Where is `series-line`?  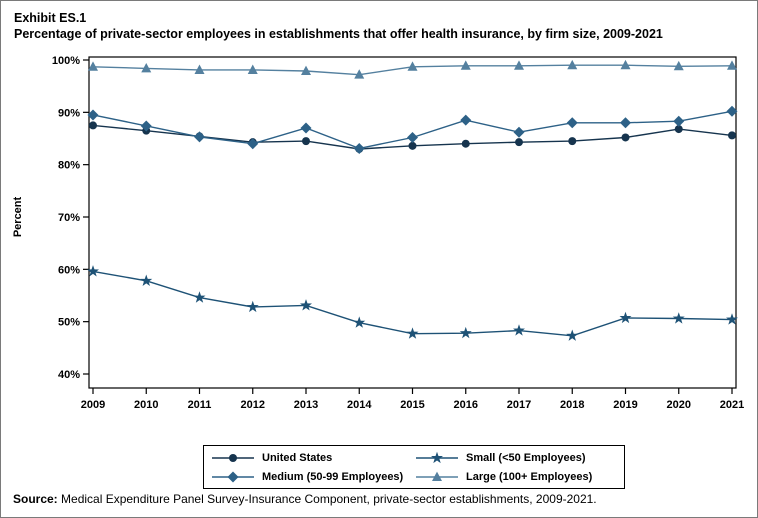
series-line is located at coordinates (412, 303).